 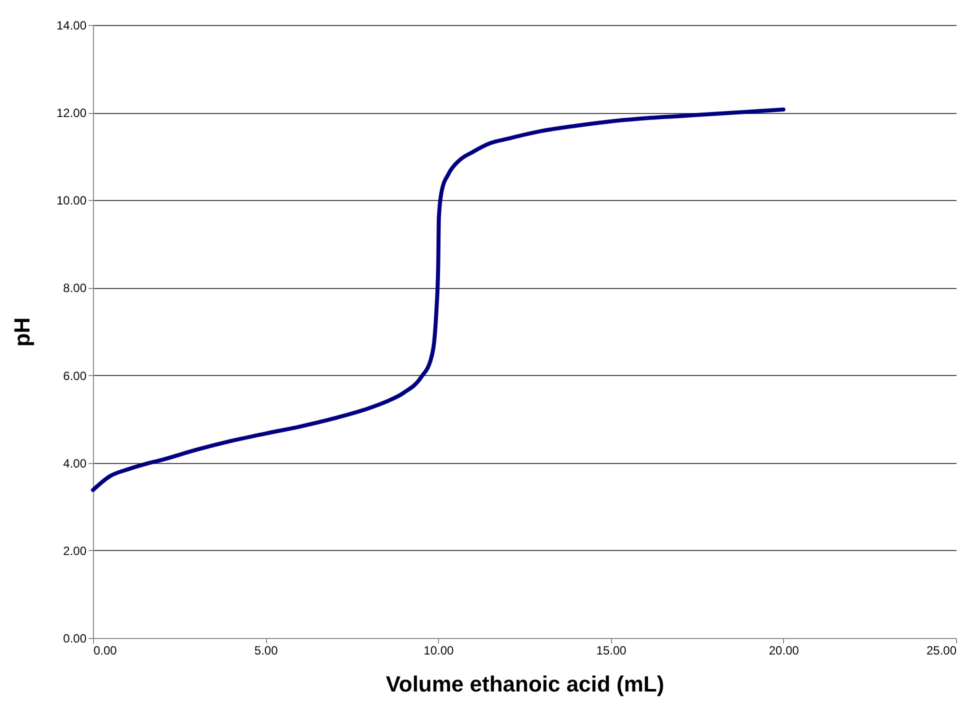 I want to click on x-axis-title: Volume ethanoic acid (mL), so click(x=525, y=684).